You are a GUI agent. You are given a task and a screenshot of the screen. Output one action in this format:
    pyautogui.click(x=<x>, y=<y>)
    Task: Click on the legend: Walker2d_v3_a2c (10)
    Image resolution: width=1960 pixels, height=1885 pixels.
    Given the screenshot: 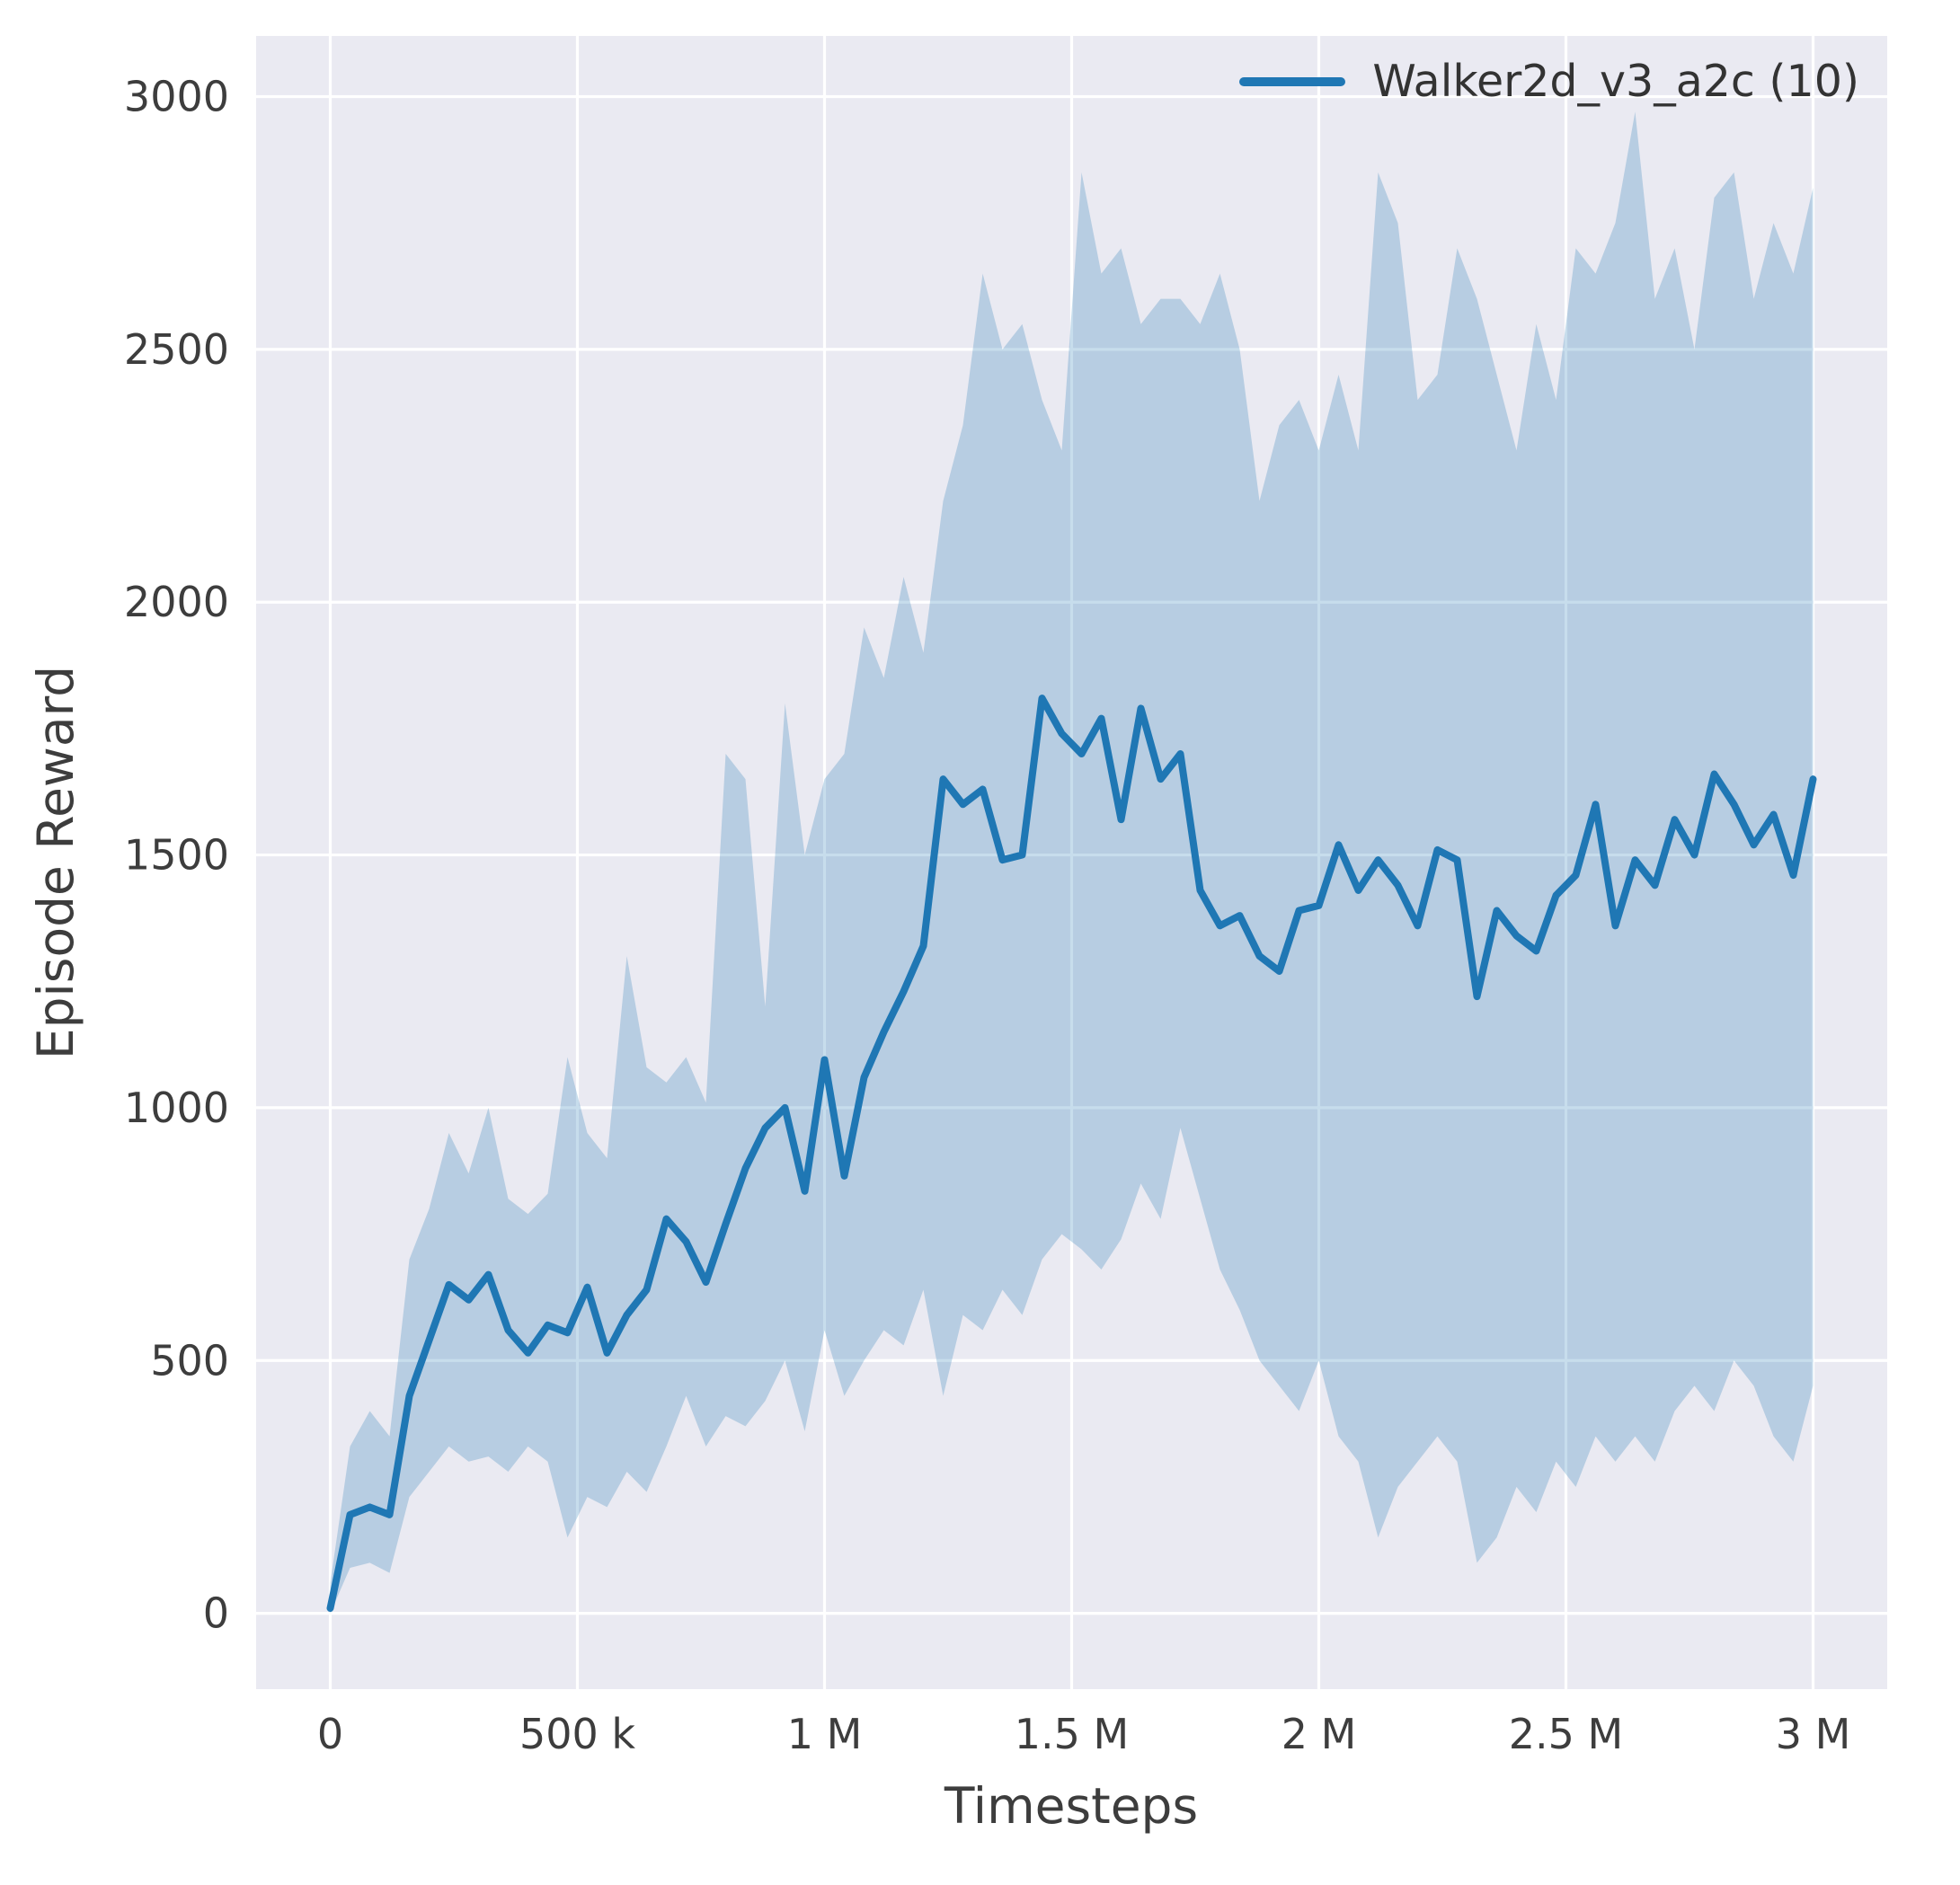 What is the action you would take?
    pyautogui.click(x=1549, y=81)
    